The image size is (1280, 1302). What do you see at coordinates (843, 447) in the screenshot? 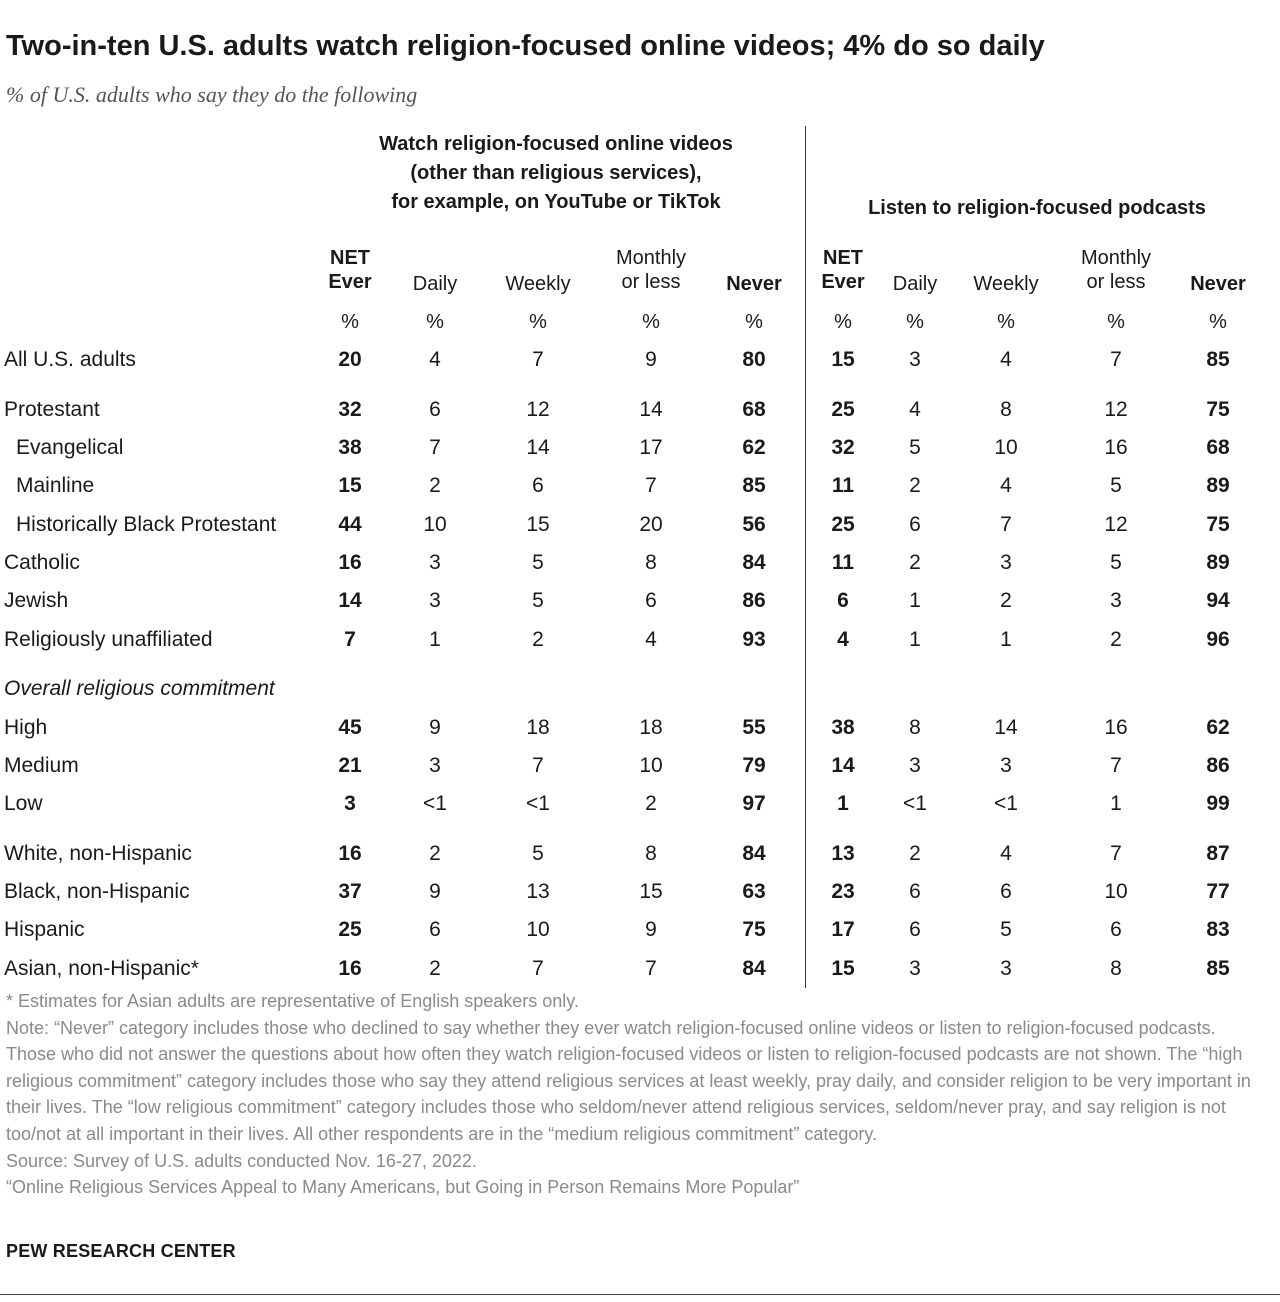
I see `table-cell: 32` at bounding box center [843, 447].